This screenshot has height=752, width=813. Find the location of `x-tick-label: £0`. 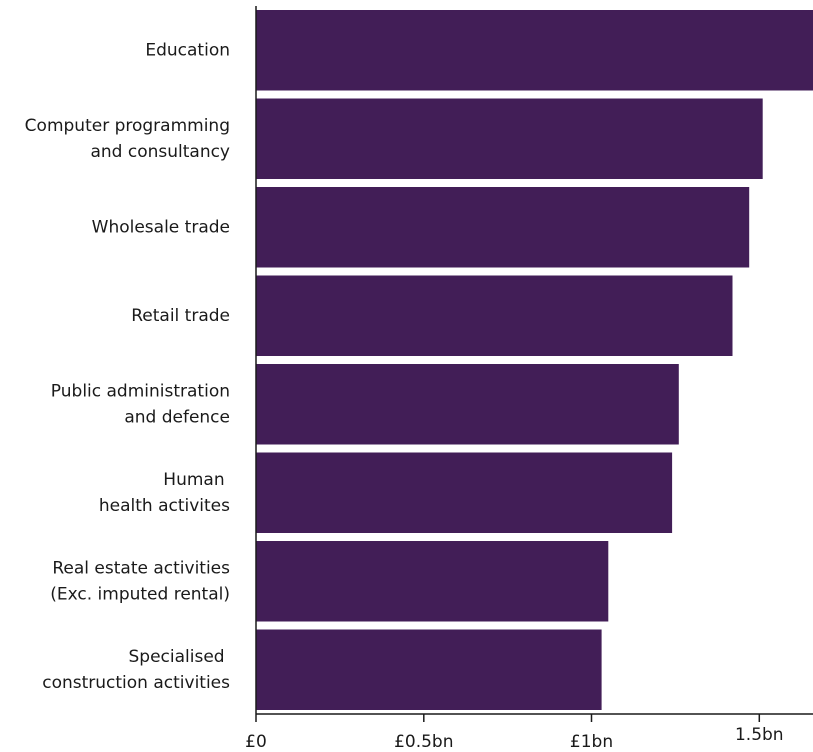

x-tick-label: £0 is located at coordinates (256, 742).